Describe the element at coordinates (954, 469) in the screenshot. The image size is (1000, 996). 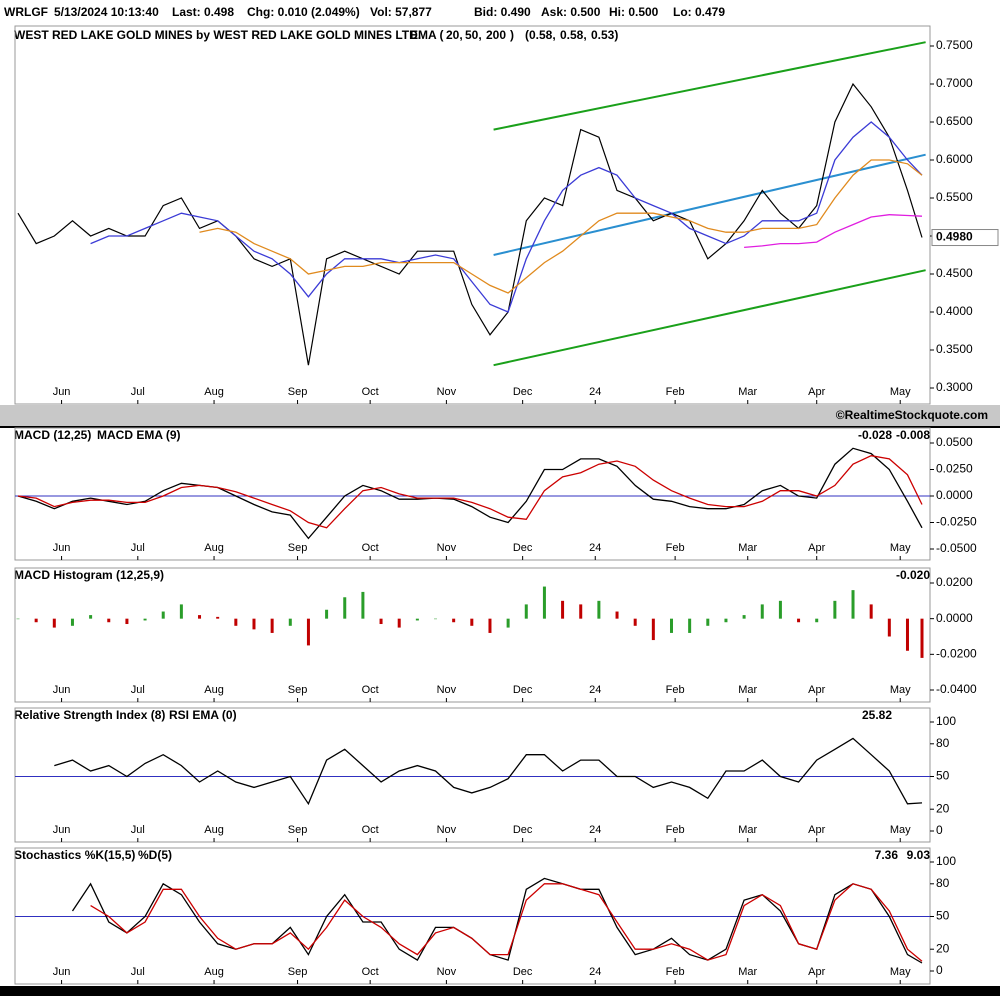
I see `y-tick-label: 0.0250` at that location.